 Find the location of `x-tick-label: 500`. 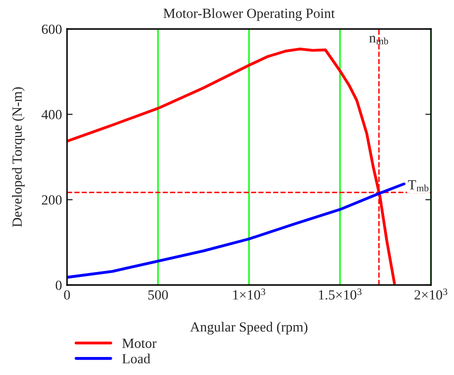

x-tick-label: 500 is located at coordinates (158, 295).